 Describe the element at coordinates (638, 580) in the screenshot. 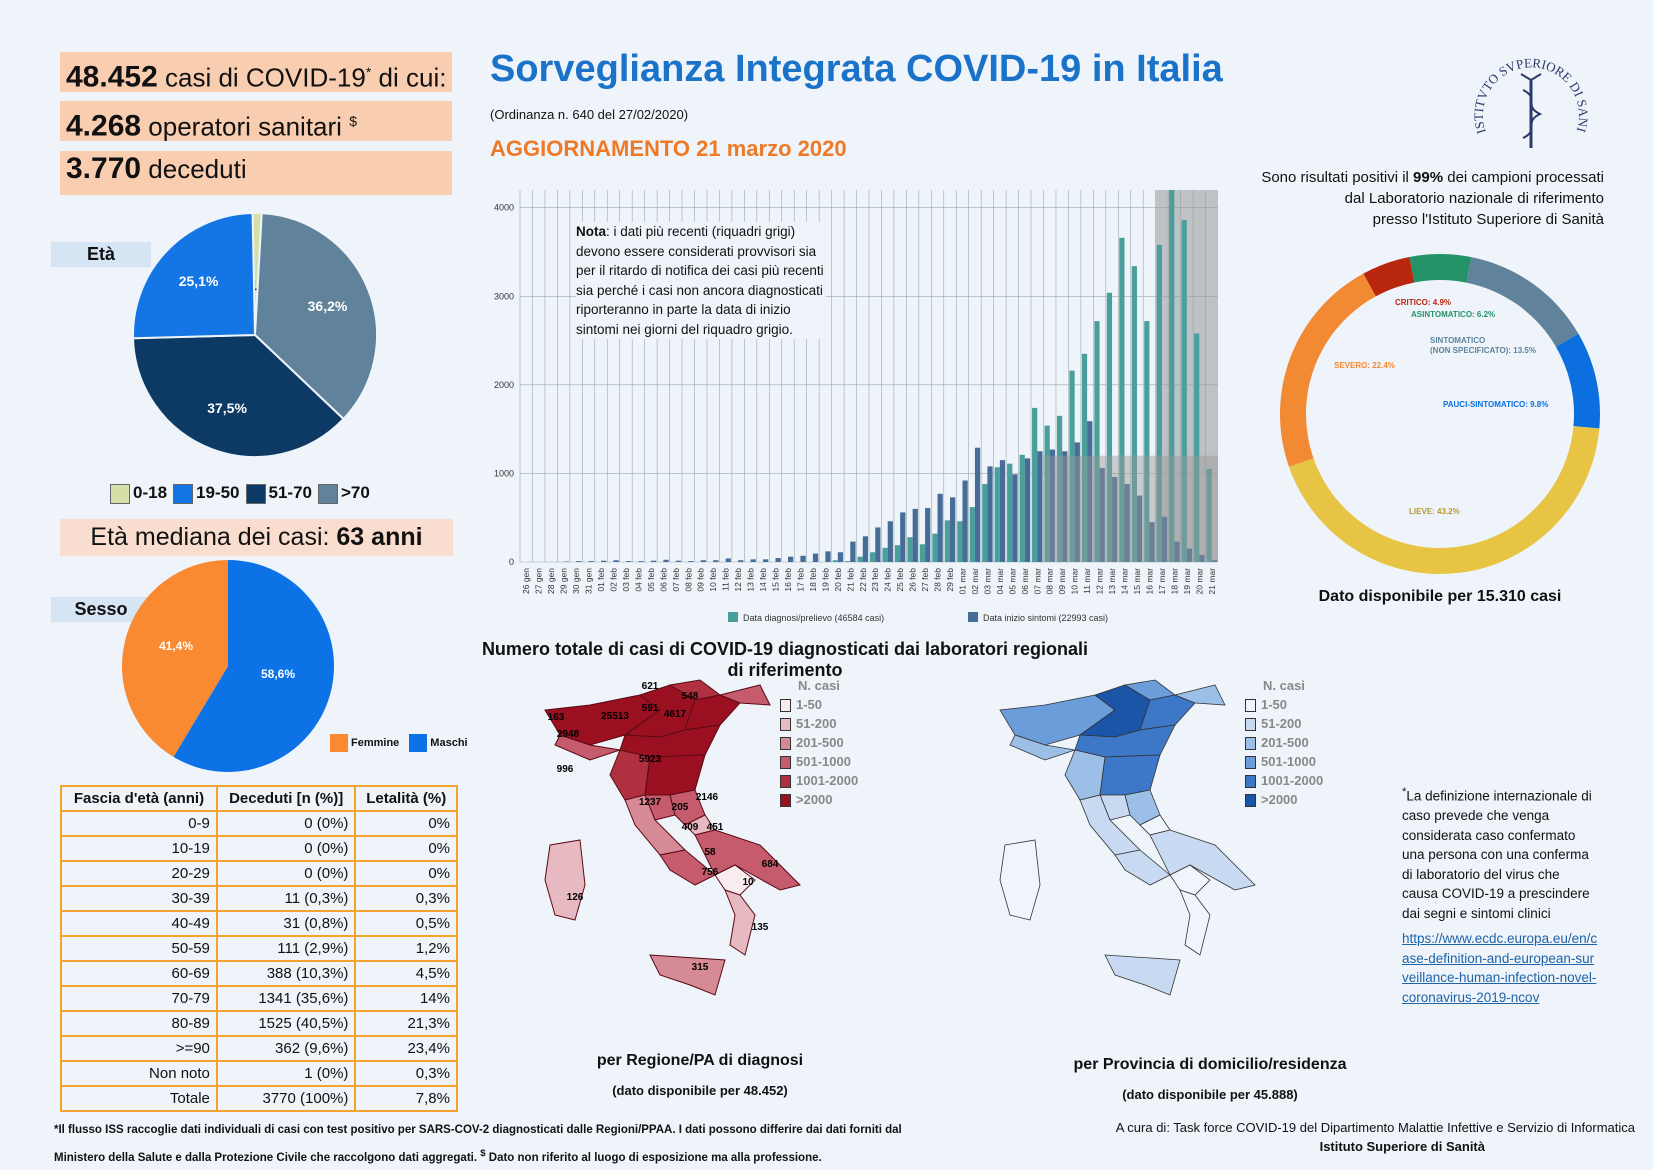

I see `x-tick-label: 04 feb` at that location.